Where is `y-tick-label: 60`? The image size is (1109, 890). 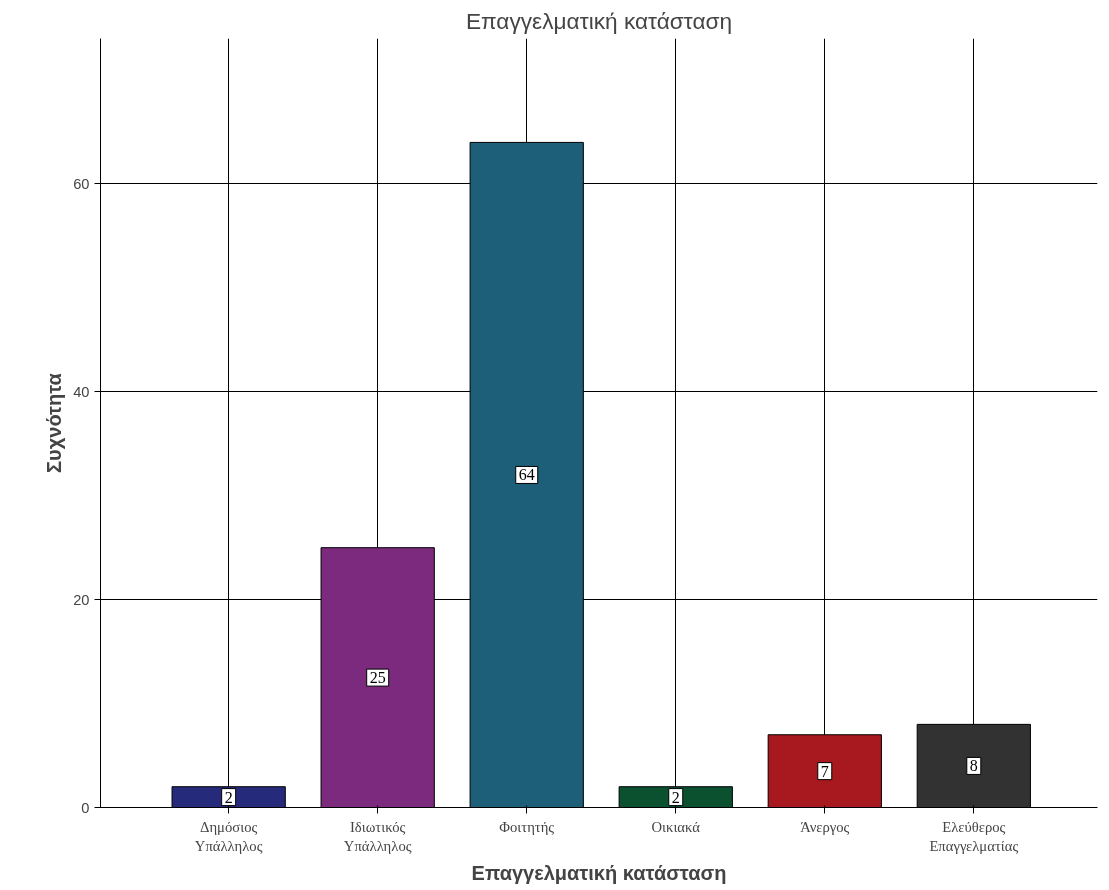 y-tick-label: 60 is located at coordinates (81, 183).